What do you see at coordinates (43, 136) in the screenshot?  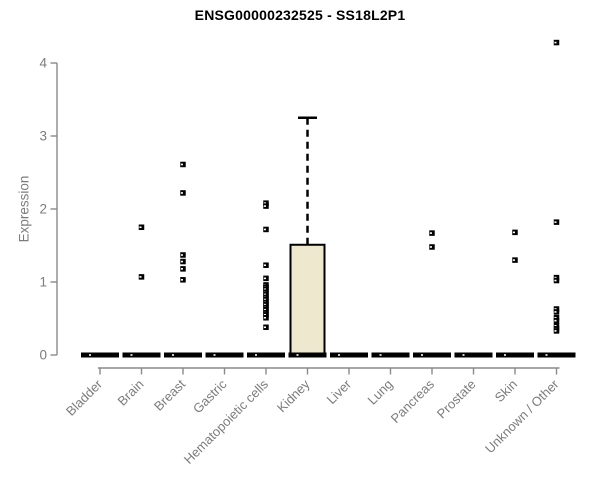 I see `y-axis-tick-label: 3` at bounding box center [43, 136].